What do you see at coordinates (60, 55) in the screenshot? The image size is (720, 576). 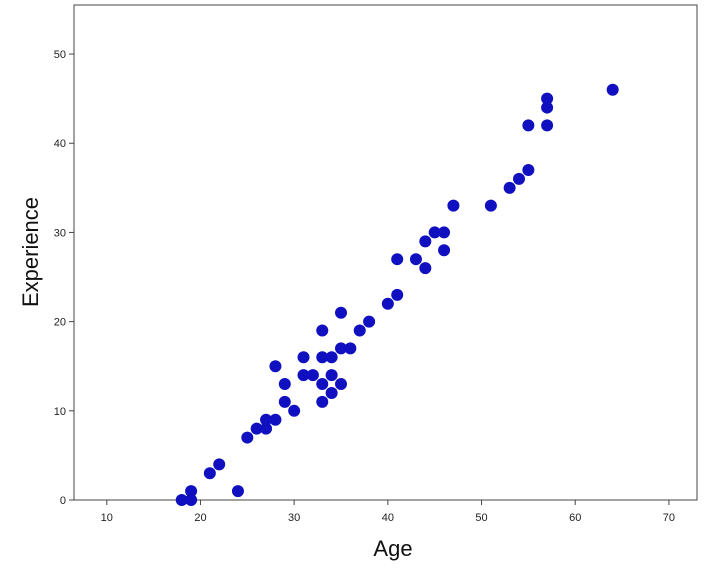 I see `y-tick-label: 50` at bounding box center [60, 55].